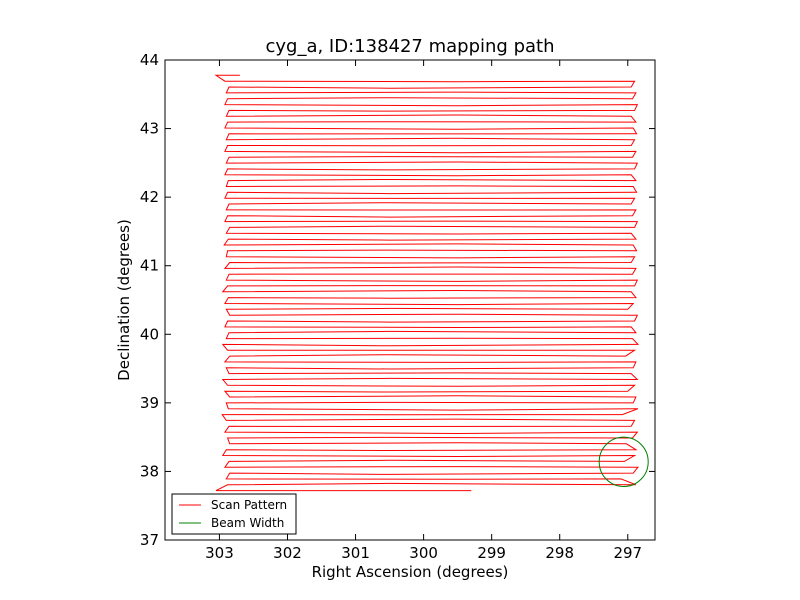  I want to click on y-tick-label: 39, so click(149, 403).